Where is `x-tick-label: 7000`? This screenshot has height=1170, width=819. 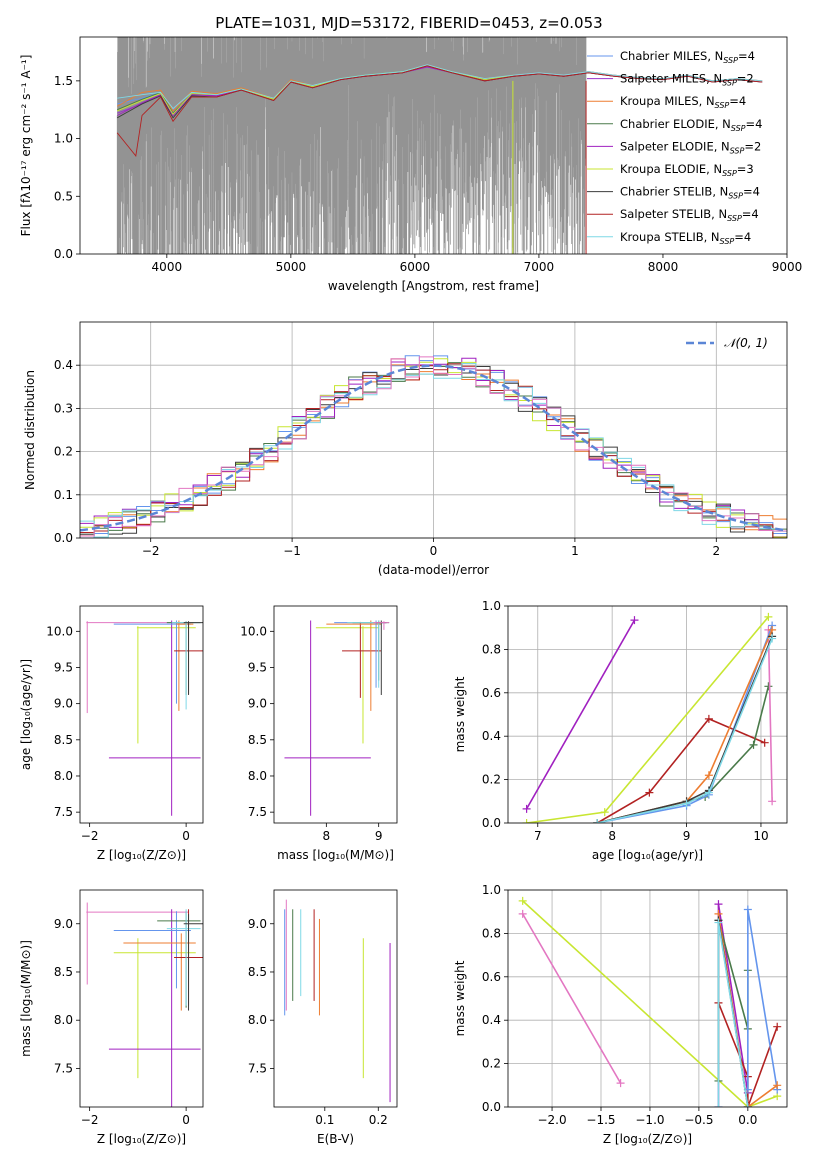
x-tick-label: 7000 is located at coordinates (539, 267).